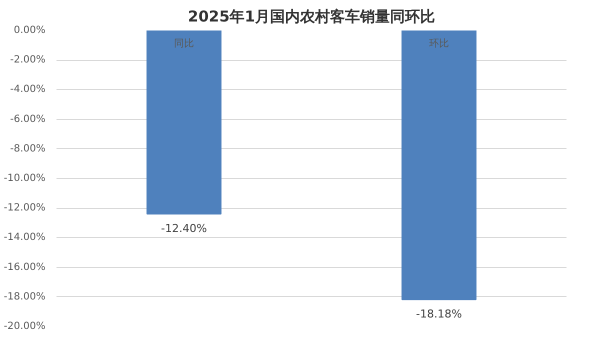  What do you see at coordinates (28, 119) in the screenshot?
I see `y-tick-label: -6.00%` at bounding box center [28, 119].